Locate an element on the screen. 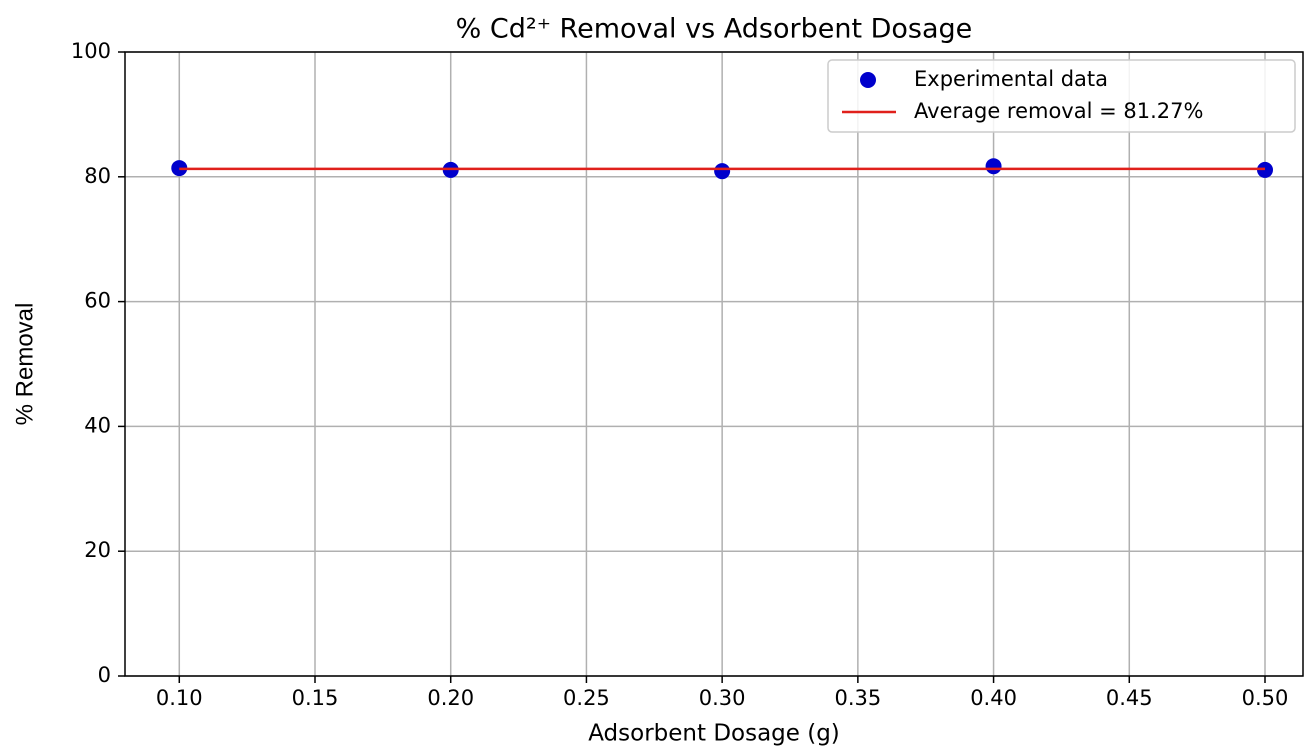 This screenshot has height=747, width=1311. legend-label: Experimental data is located at coordinates (1011, 79).